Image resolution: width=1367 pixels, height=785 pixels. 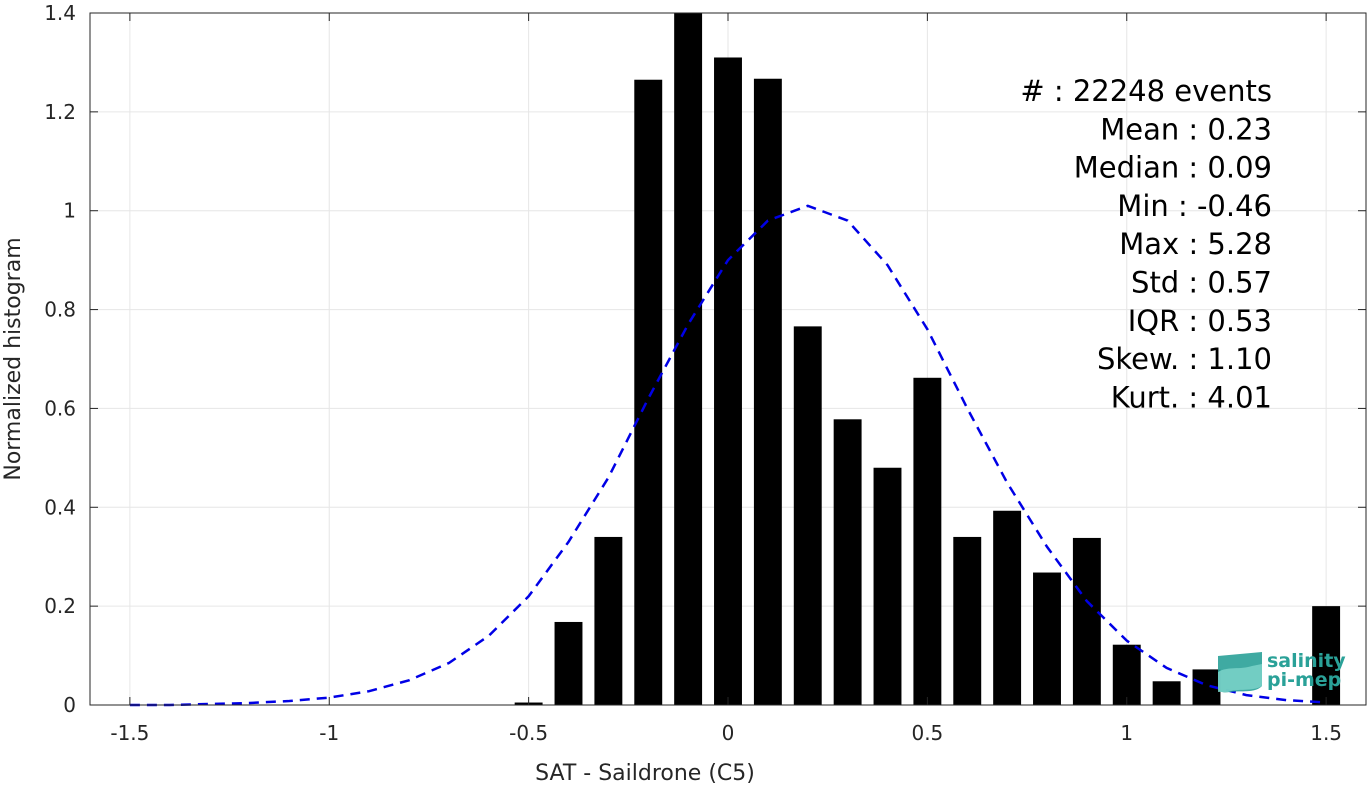 What do you see at coordinates (1126, 733) in the screenshot?
I see `x-tick-label: 1` at bounding box center [1126, 733].